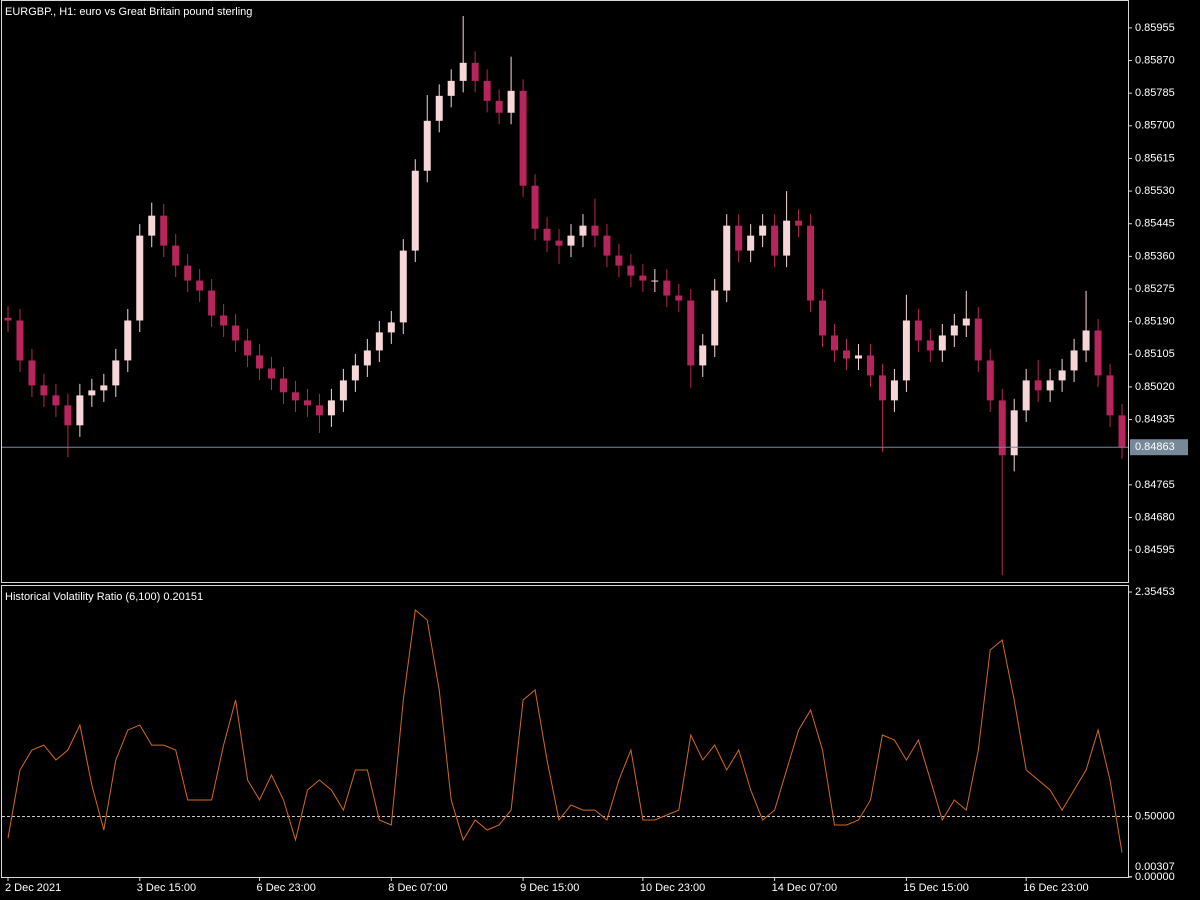  I want to click on x-tick-label: 14 Dec 07:00, so click(804, 888).